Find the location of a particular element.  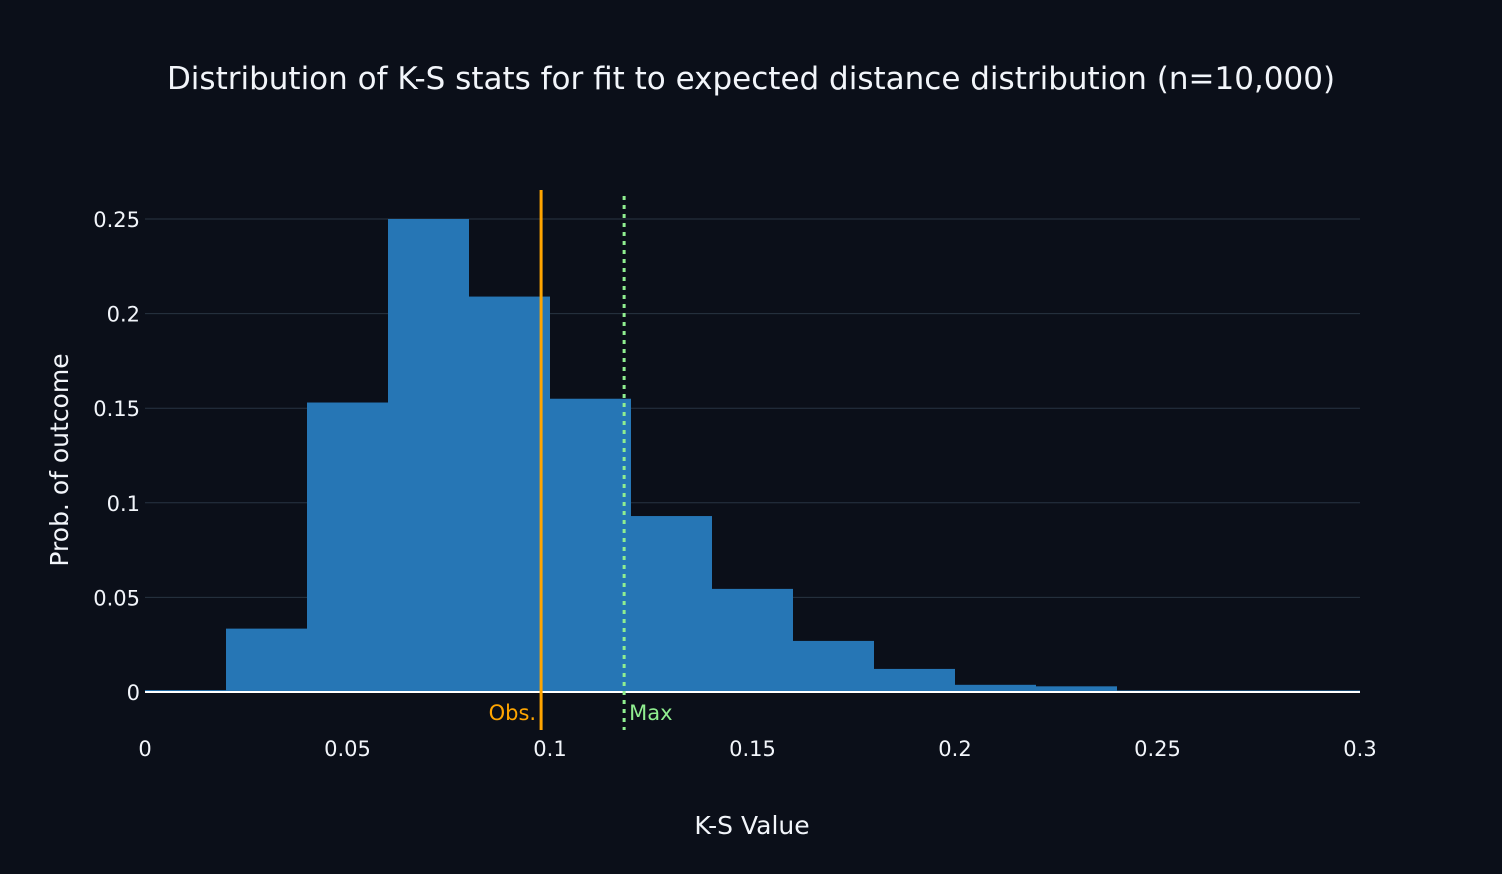

reference-lines: Obs. Max is located at coordinates (581, 460).